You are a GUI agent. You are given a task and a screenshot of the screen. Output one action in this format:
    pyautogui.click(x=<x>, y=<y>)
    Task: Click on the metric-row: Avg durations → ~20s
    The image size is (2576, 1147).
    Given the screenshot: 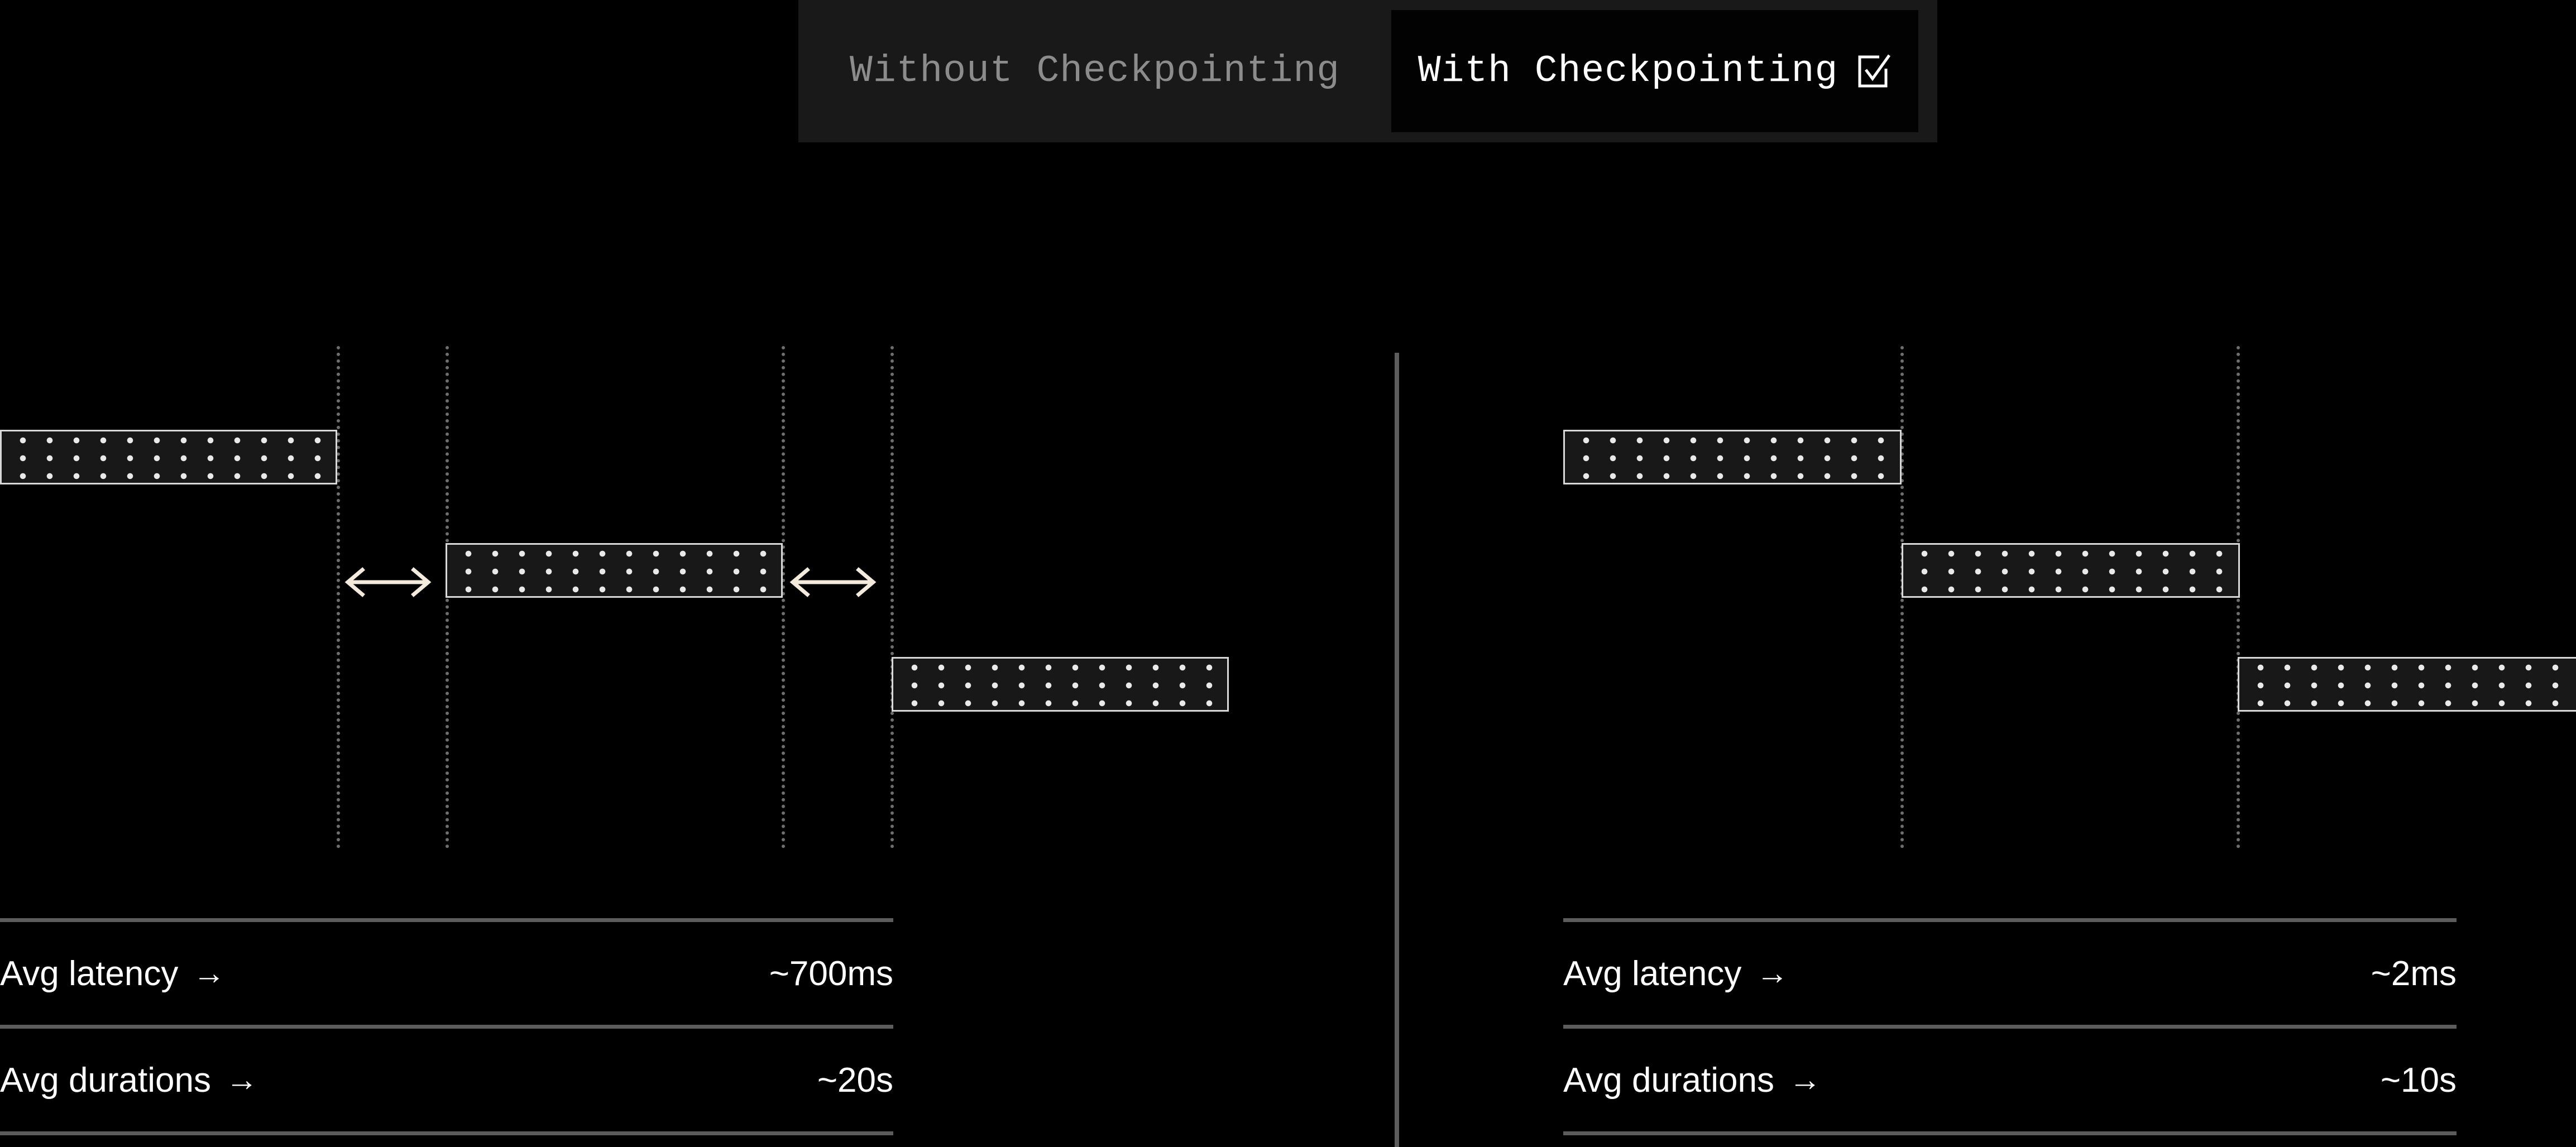 What is the action you would take?
    pyautogui.click(x=446, y=1080)
    